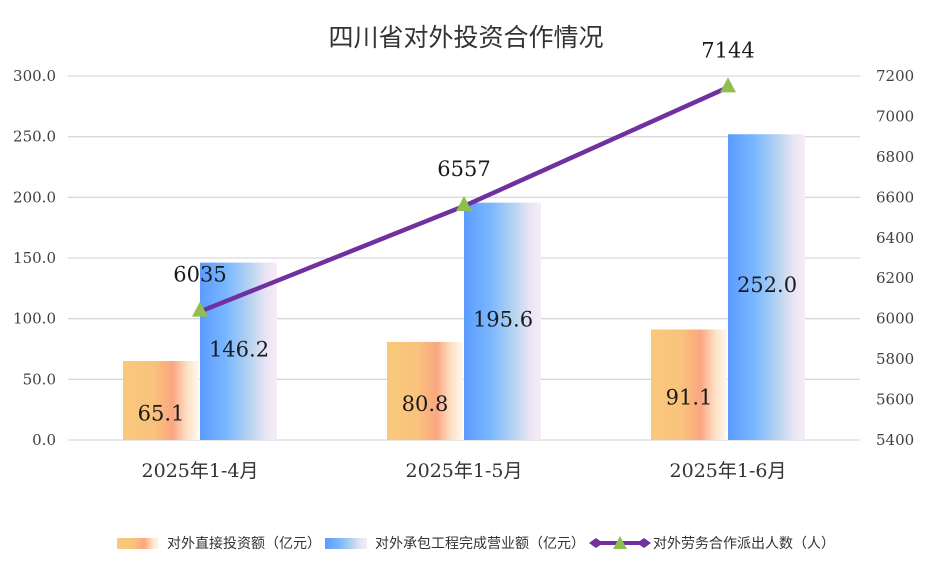  I want to click on x-axis: 2025年1-4月 2025年1-5月 2025年1-6月, so click(464, 471).